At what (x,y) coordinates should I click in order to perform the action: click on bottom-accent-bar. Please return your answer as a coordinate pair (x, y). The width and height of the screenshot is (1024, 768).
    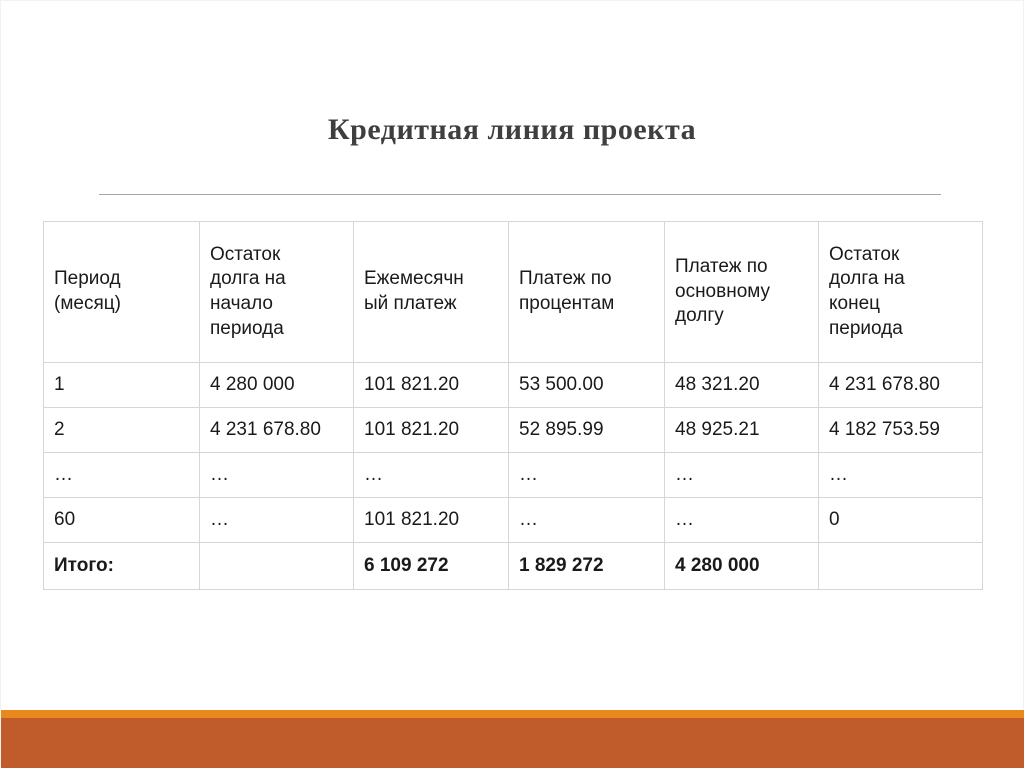
    Looking at the image, I should click on (512, 743).